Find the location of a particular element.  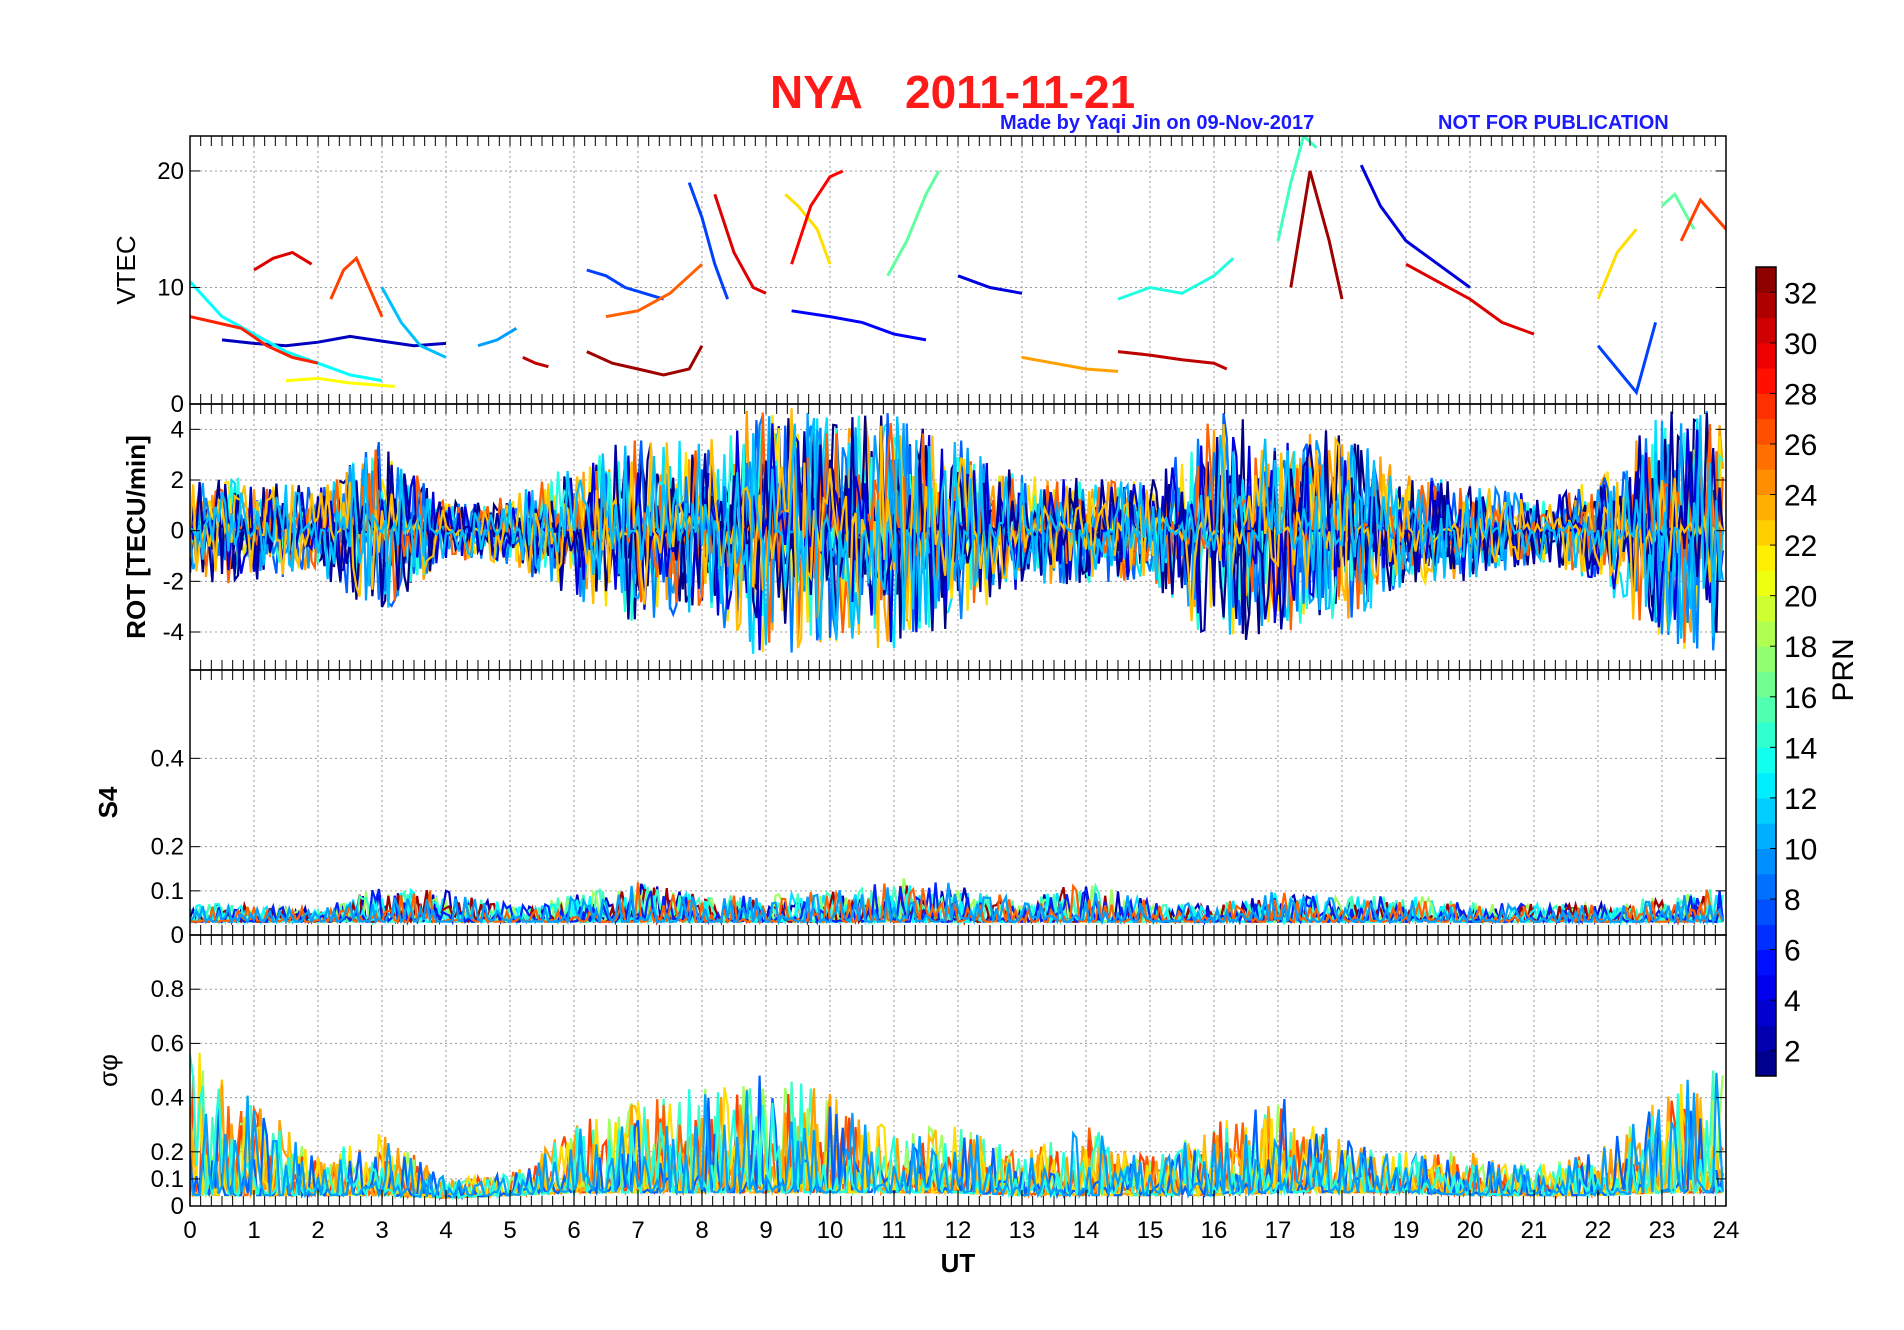

colorbar-tick-label: 14 is located at coordinates (1800, 748).